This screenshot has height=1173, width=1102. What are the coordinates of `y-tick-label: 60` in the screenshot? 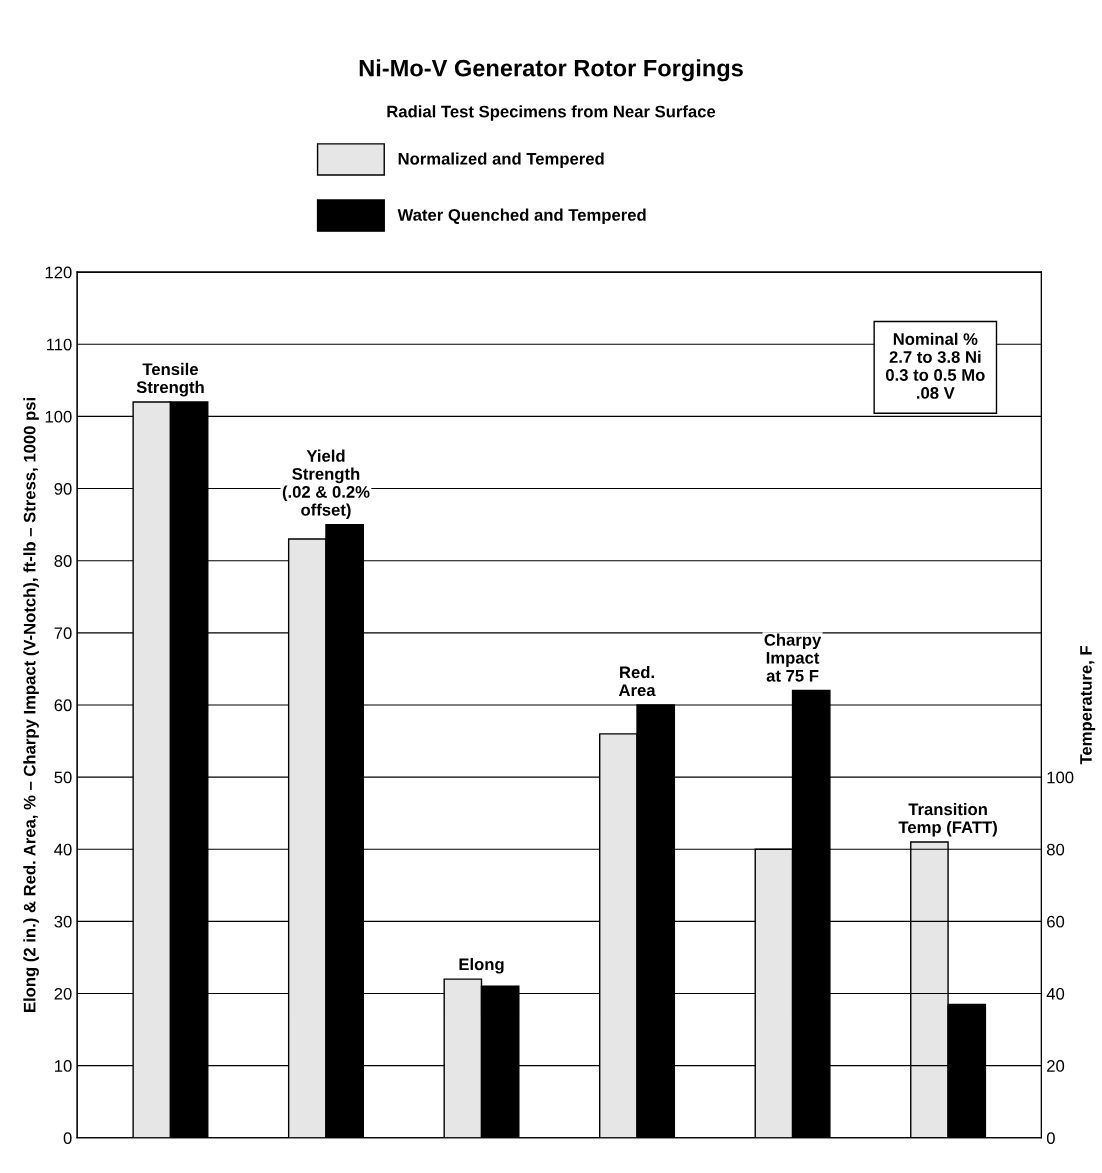 It's located at (63, 705).